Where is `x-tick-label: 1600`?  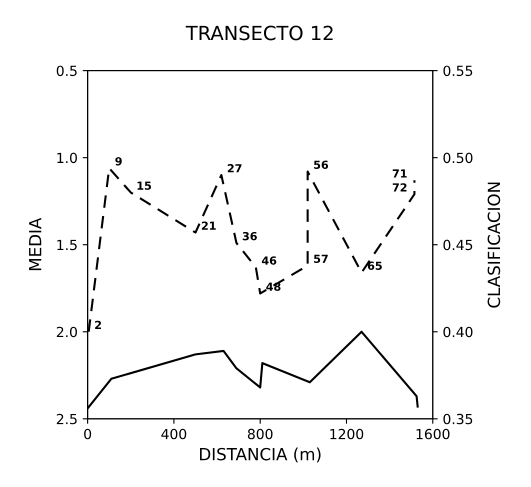
x-tick-label: 1600 is located at coordinates (433, 434).